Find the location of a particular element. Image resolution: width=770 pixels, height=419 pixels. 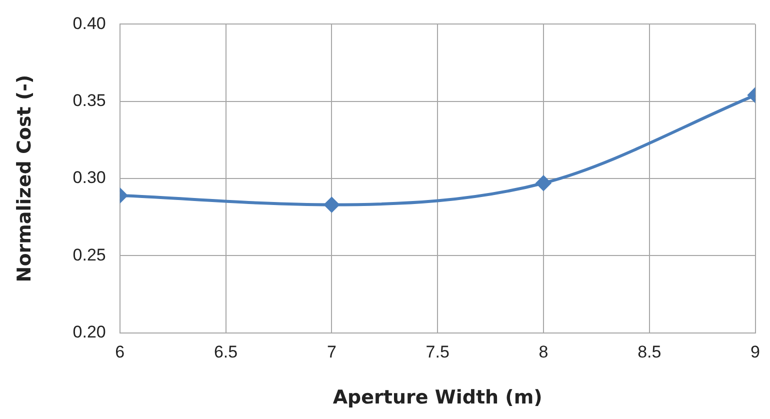

x-tick-label: 7.5 is located at coordinates (438, 352).